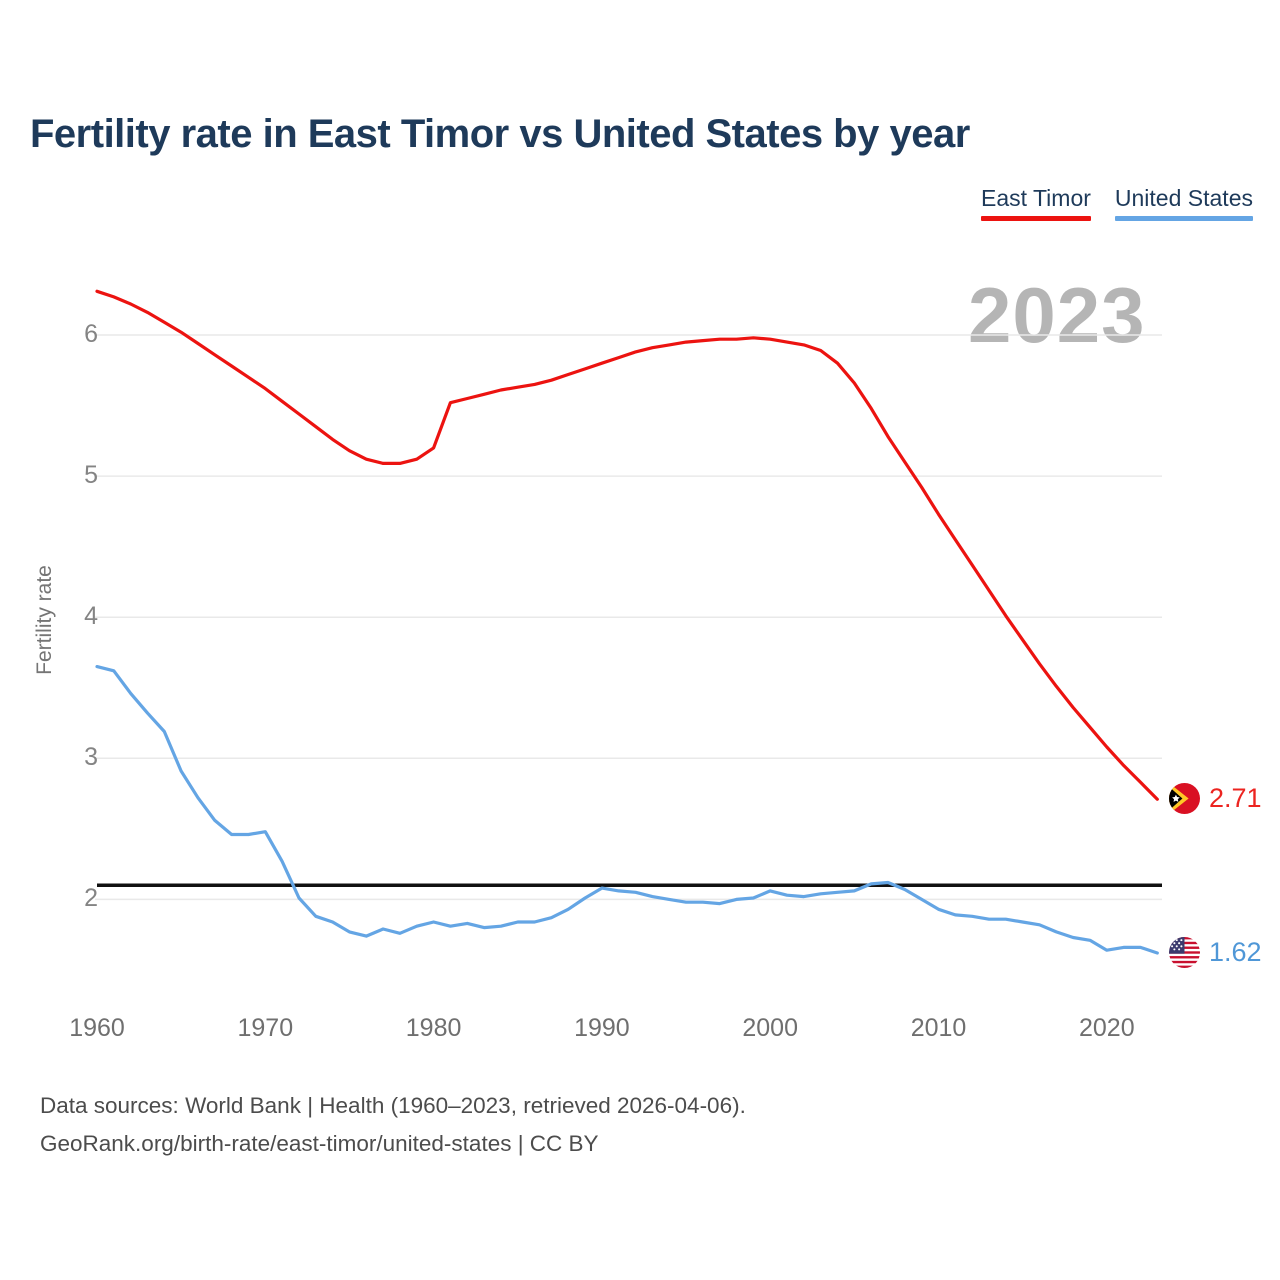 This screenshot has height=1280, width=1280. Describe the element at coordinates (91, 475) in the screenshot. I see `y-tick-5: 5` at that location.